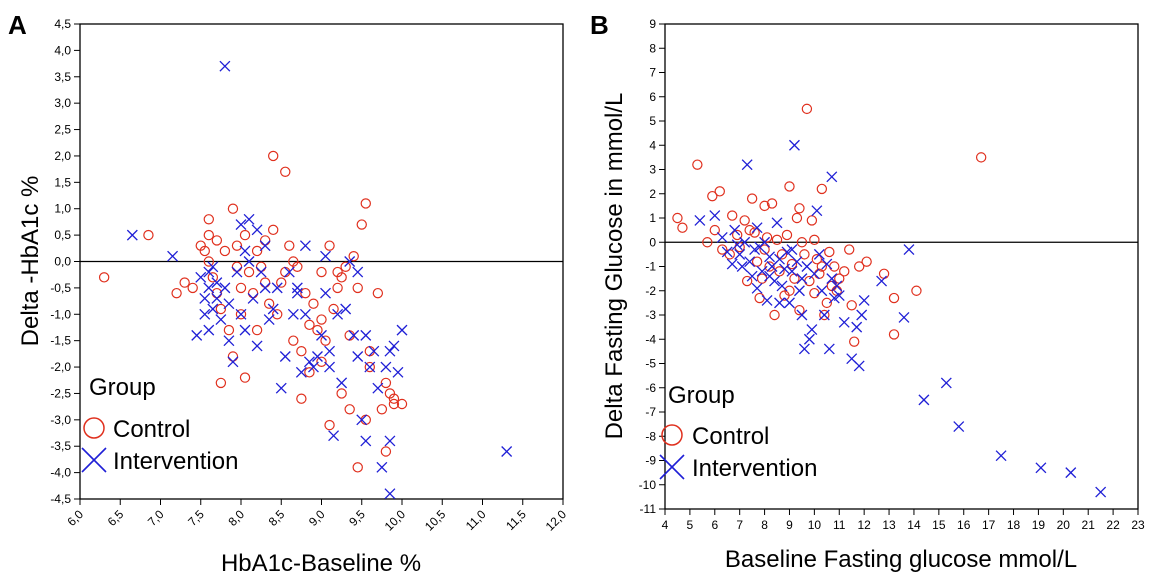 This screenshot has width=1152, height=575. Describe the element at coordinates (60, 499) in the screenshot. I see `panel-a-y-tick-label: -4,5` at that location.